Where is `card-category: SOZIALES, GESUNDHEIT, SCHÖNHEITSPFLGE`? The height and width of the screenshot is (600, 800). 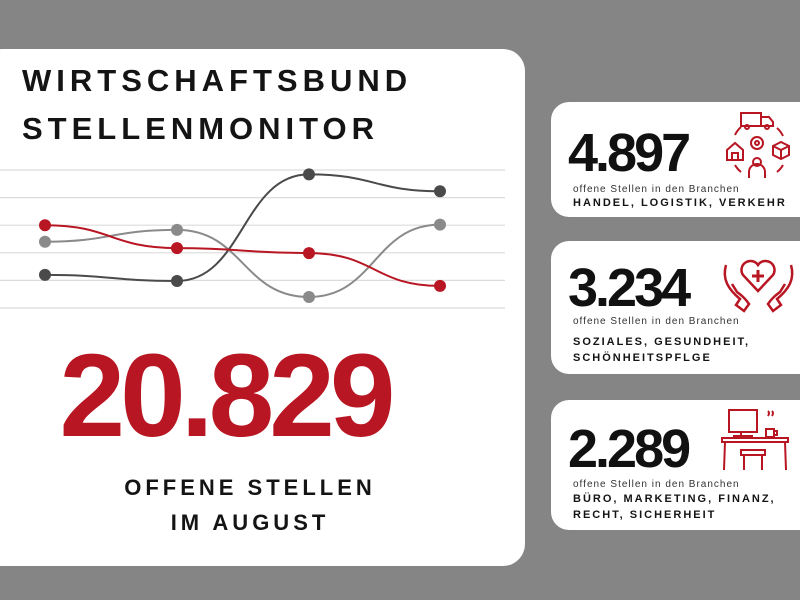
card-category: SOZIALES, GESUNDHEIT, SCHÖNHEITSPFLGE is located at coordinates (662, 350).